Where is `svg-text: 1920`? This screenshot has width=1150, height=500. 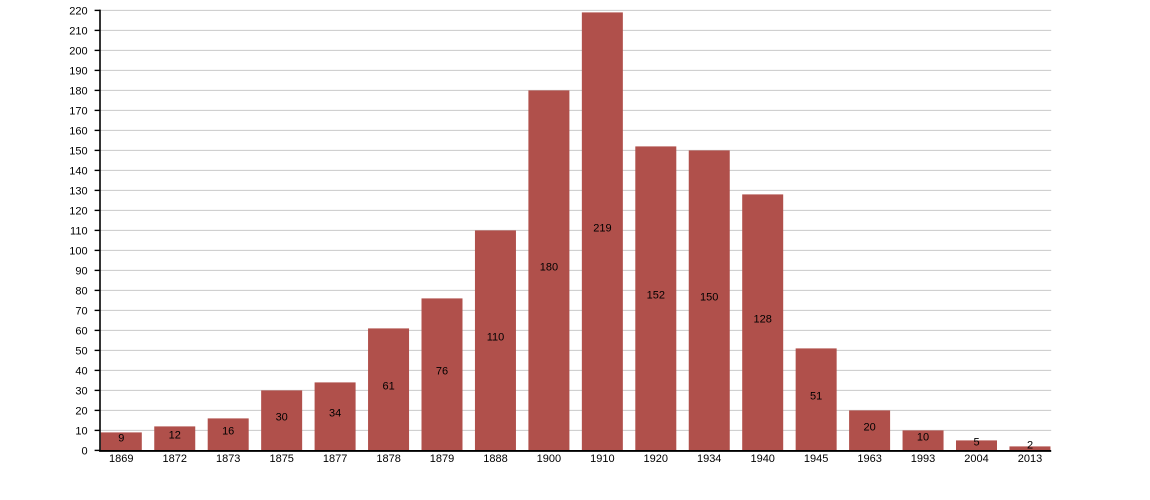 svg-text: 1920 is located at coordinates (656, 459).